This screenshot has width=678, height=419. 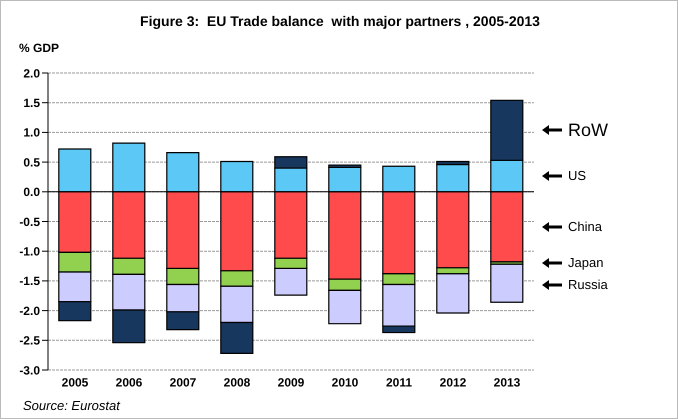 What do you see at coordinates (585, 227) in the screenshot?
I see `text: China` at bounding box center [585, 227].